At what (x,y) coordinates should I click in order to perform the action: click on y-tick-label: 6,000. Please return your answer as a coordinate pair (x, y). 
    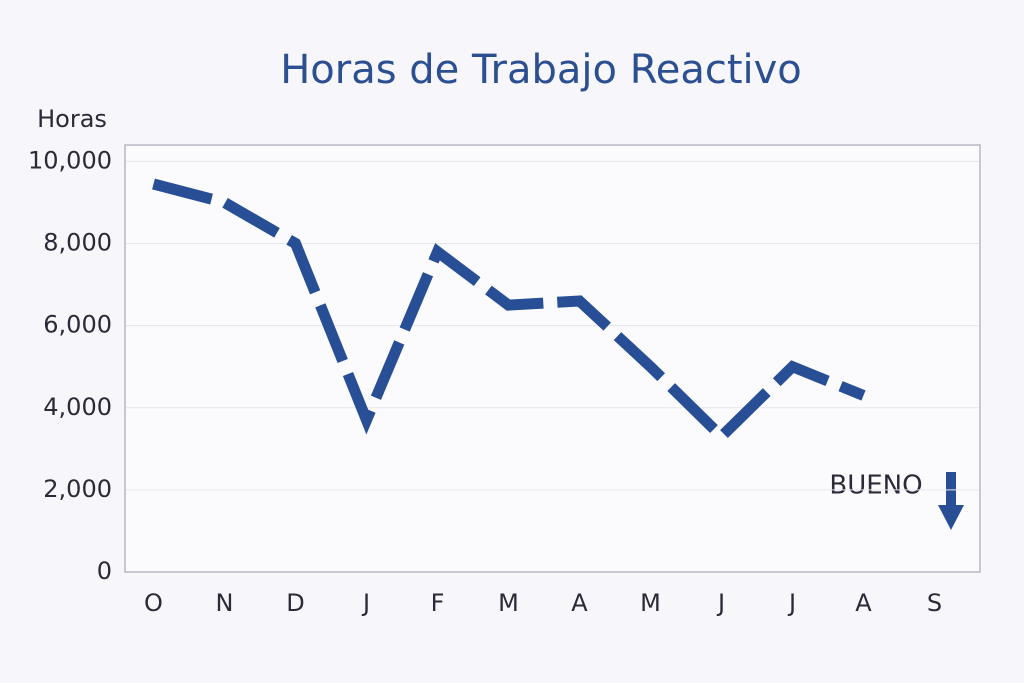
    Looking at the image, I should click on (77, 325).